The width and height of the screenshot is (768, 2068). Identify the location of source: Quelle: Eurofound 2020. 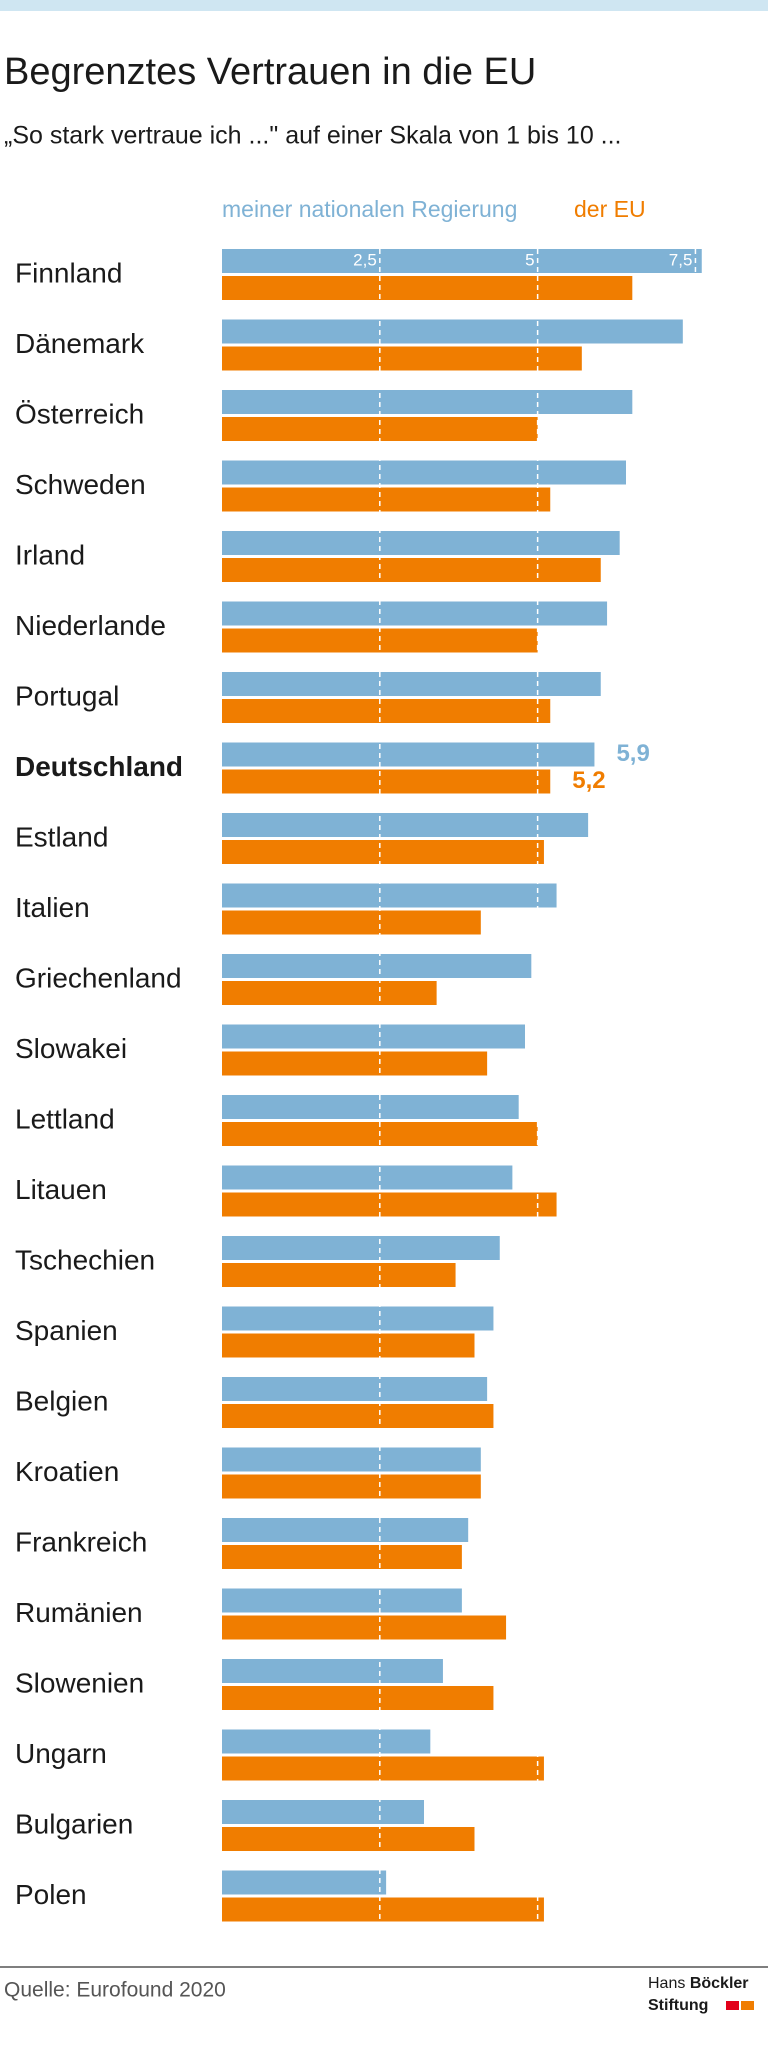
(115, 1990).